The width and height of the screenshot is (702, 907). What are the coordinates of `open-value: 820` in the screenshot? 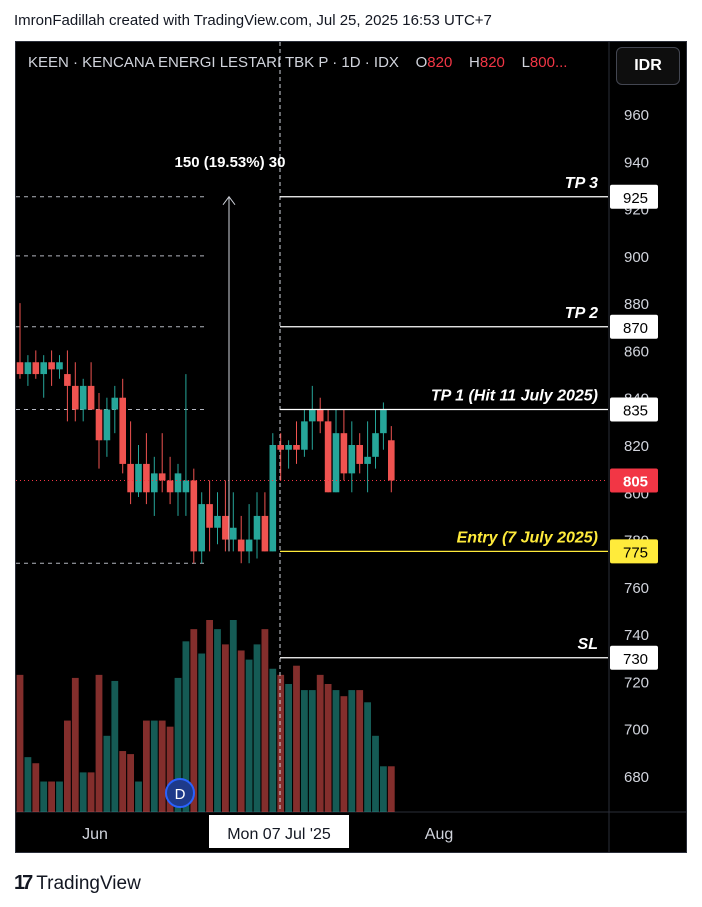 It's located at (440, 62).